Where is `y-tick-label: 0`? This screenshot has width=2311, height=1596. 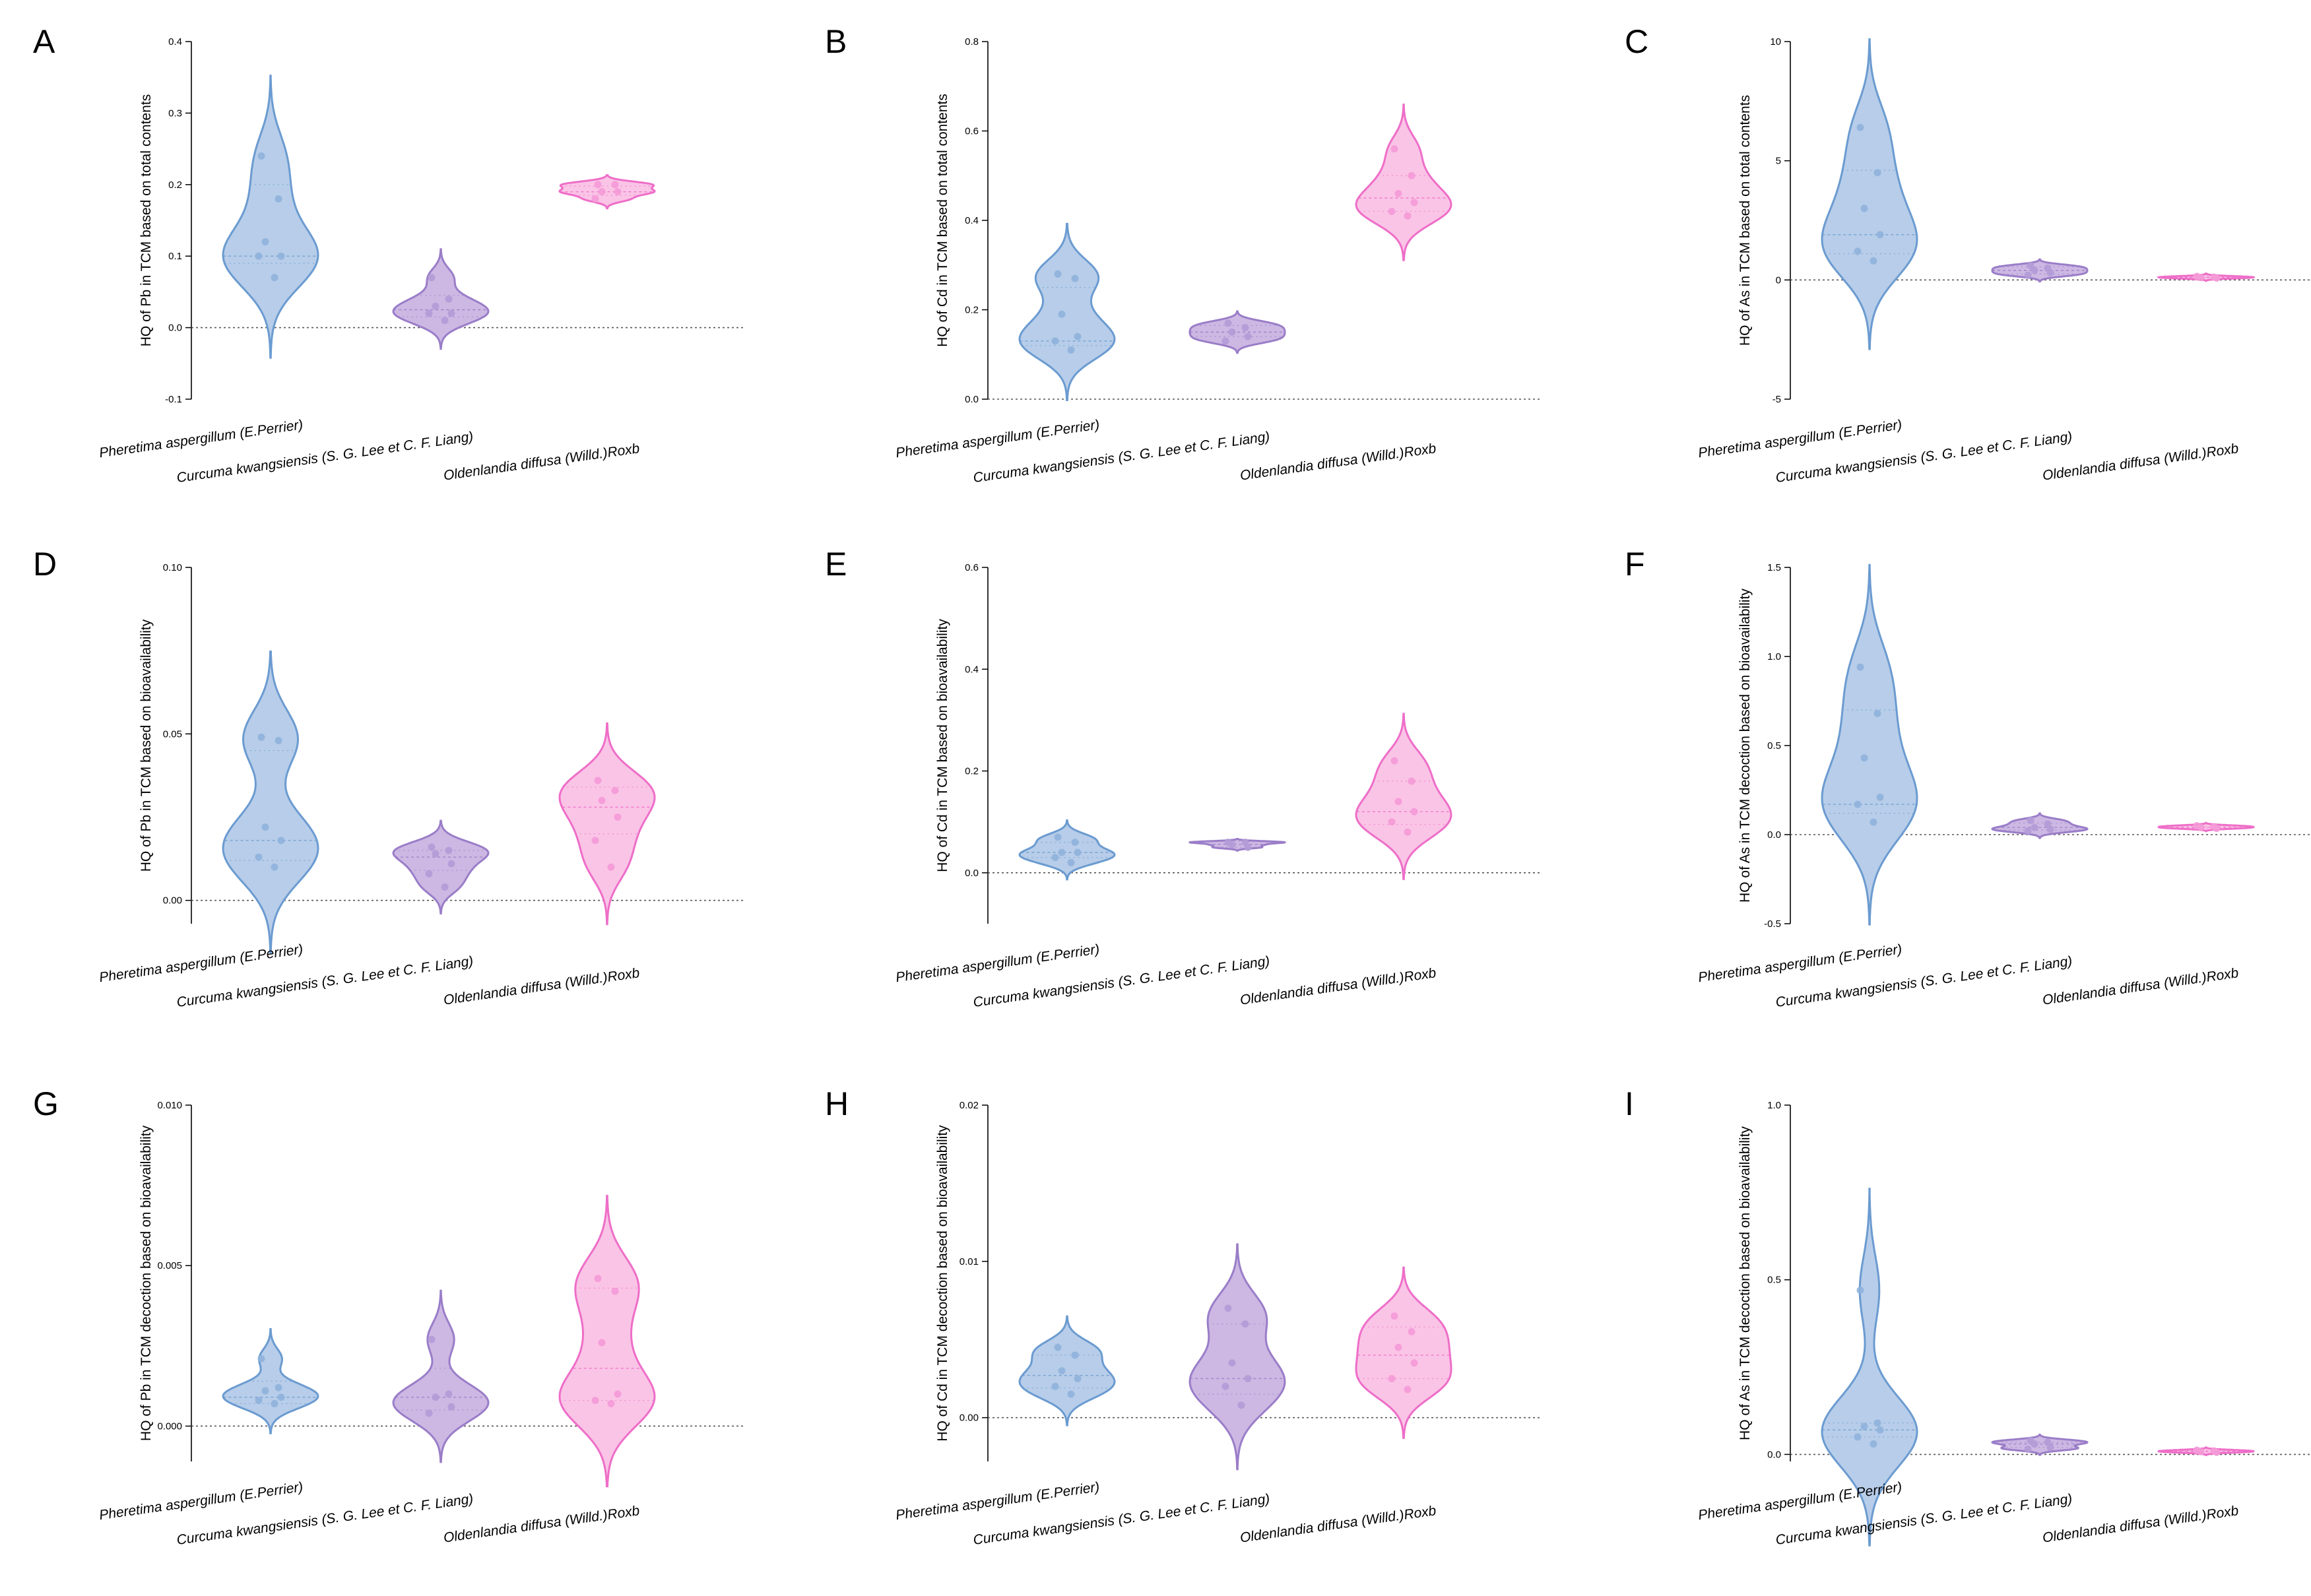
y-tick-label: 0 is located at coordinates (1778, 280).